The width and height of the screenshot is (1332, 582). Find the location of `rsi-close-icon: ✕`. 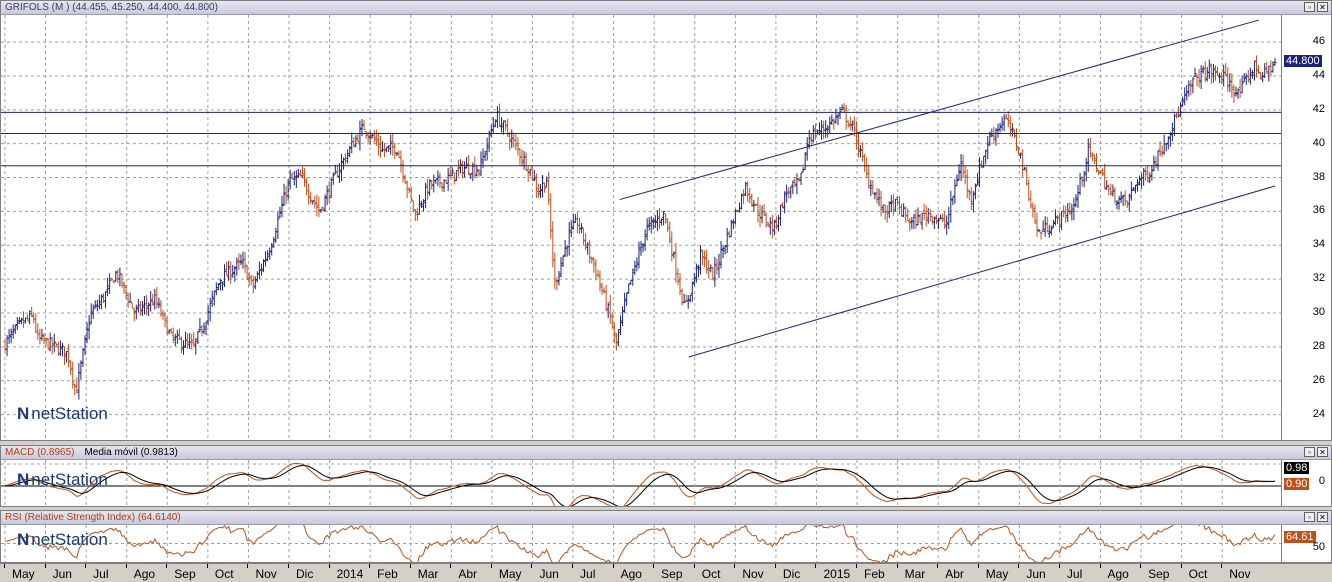

rsi-close-icon: ✕ is located at coordinates (1322, 517).